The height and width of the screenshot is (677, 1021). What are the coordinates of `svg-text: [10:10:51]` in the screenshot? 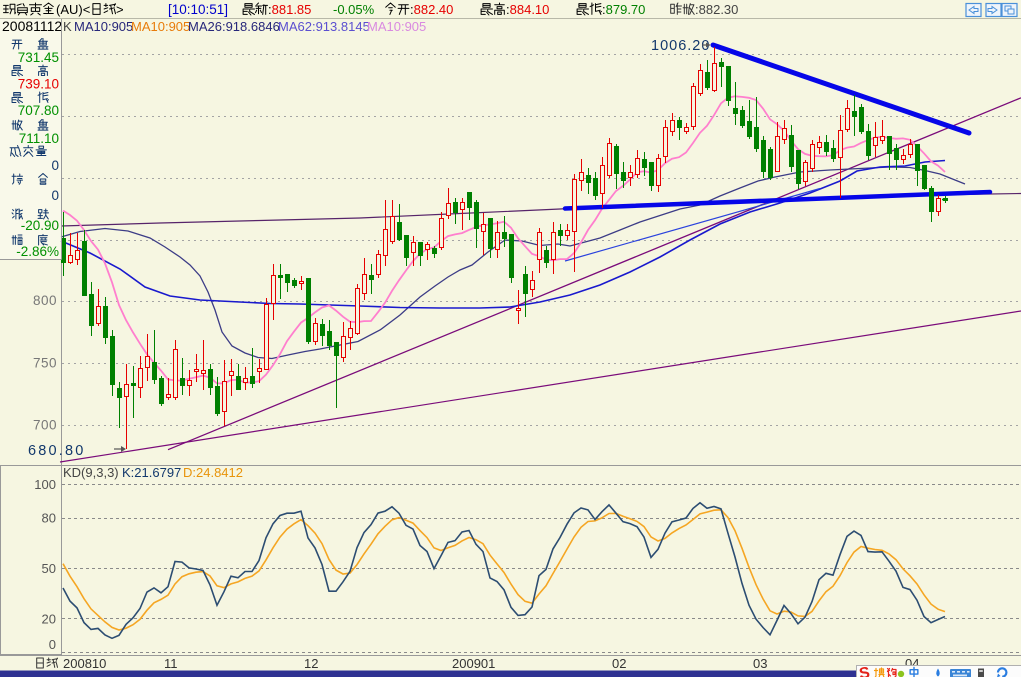 It's located at (198, 9).